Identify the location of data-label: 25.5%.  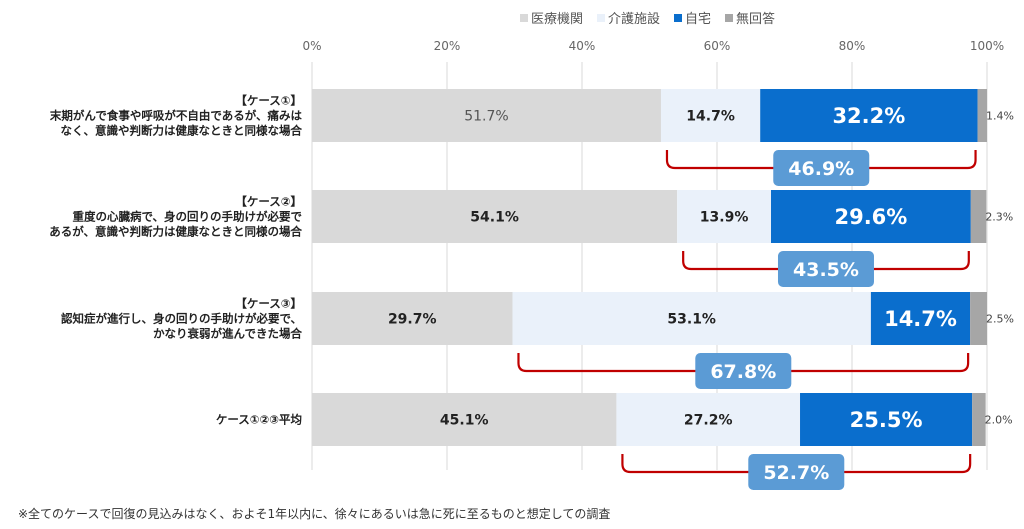
(886, 420).